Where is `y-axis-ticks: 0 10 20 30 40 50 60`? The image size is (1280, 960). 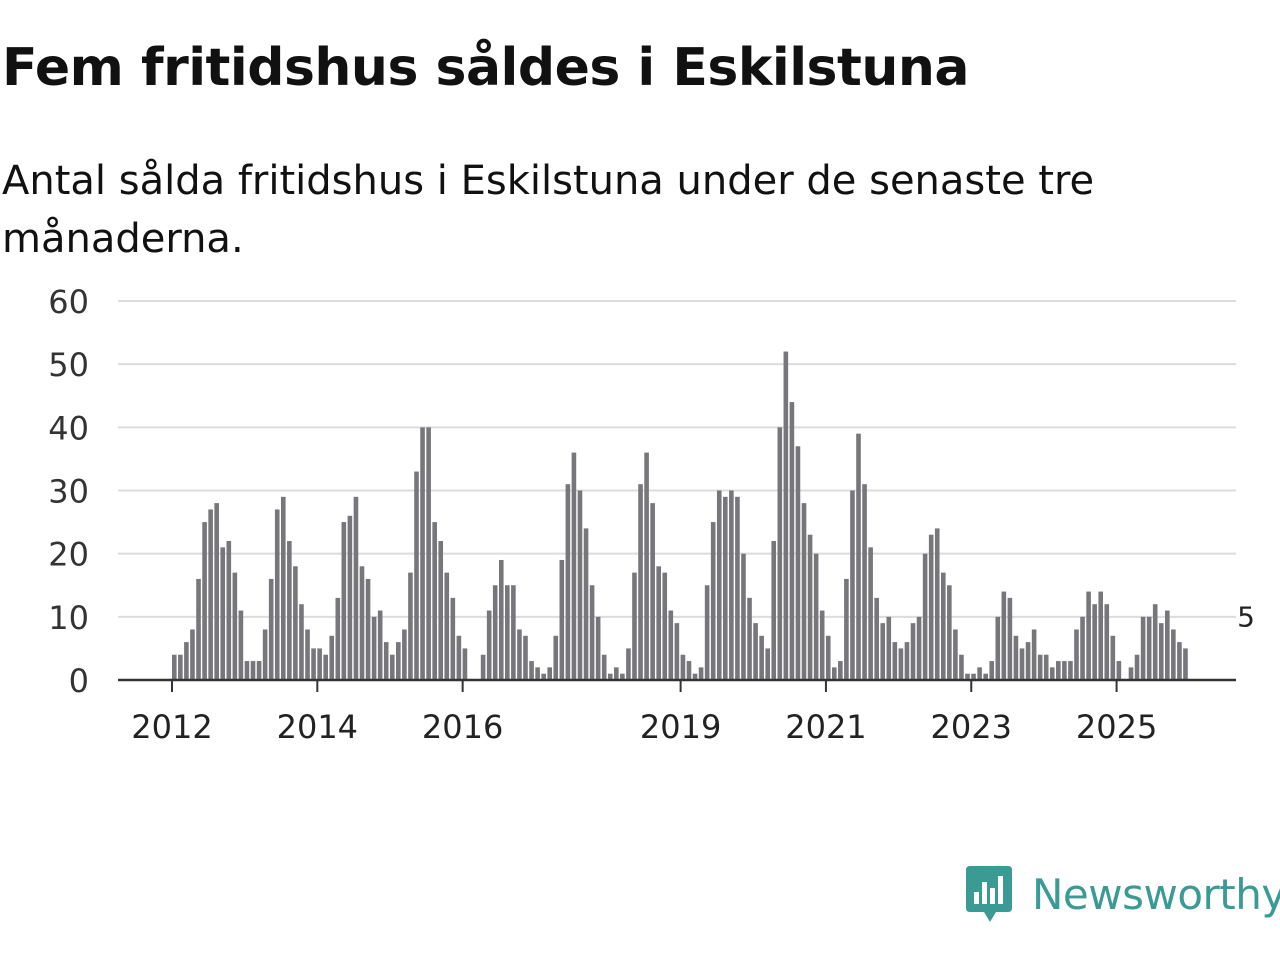 y-axis-ticks: 0 10 20 30 40 50 60 is located at coordinates (68, 491).